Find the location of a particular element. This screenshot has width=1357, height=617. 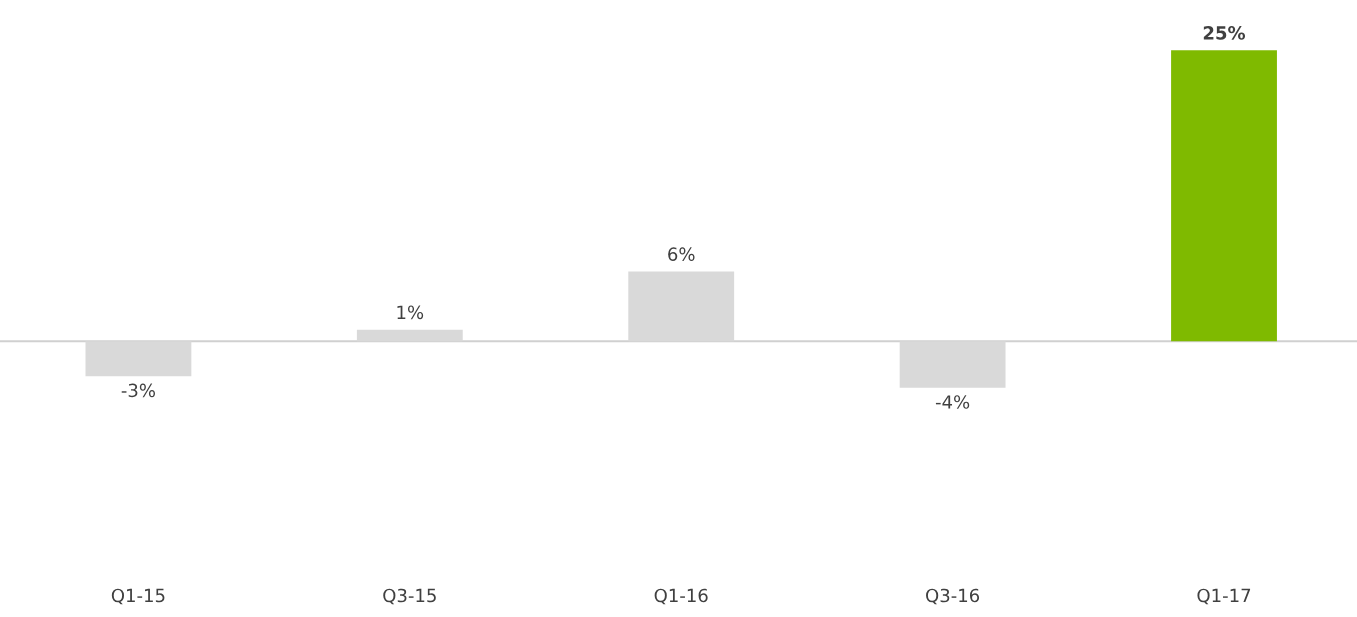

bar is located at coordinates (1224, 196).